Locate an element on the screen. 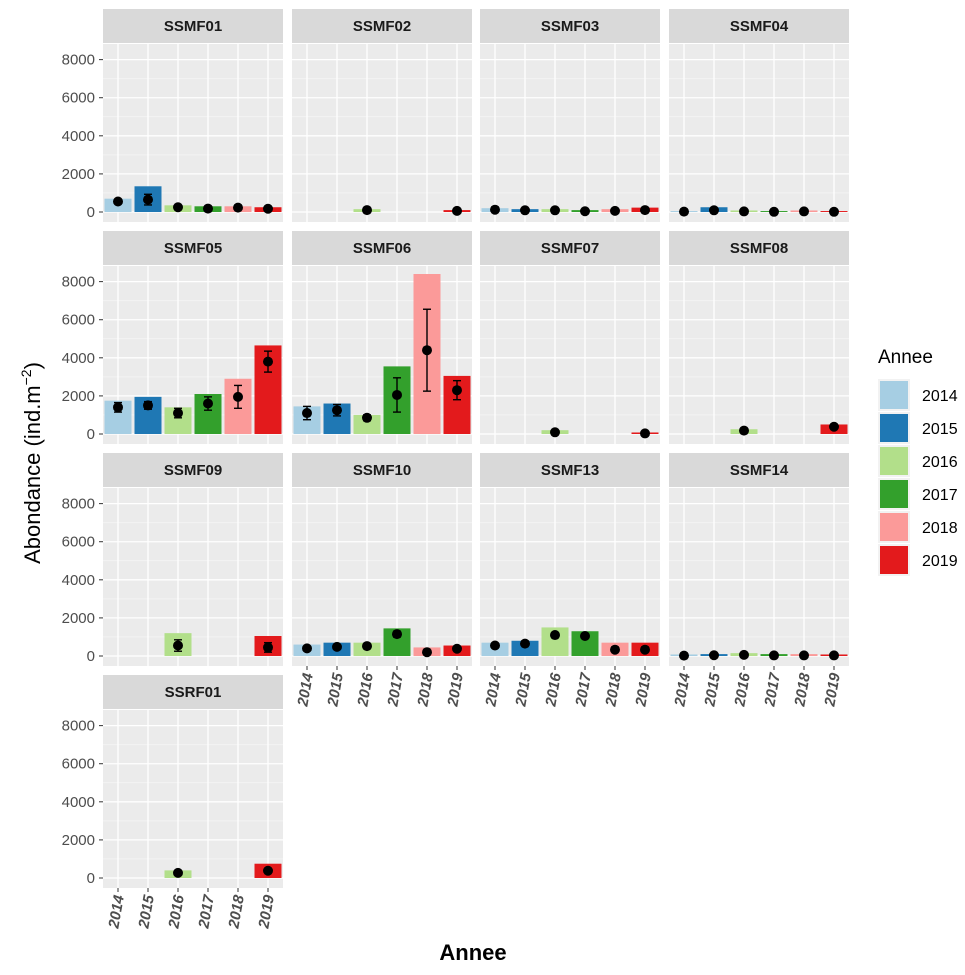  legend-swatch-2014 is located at coordinates (894, 395).